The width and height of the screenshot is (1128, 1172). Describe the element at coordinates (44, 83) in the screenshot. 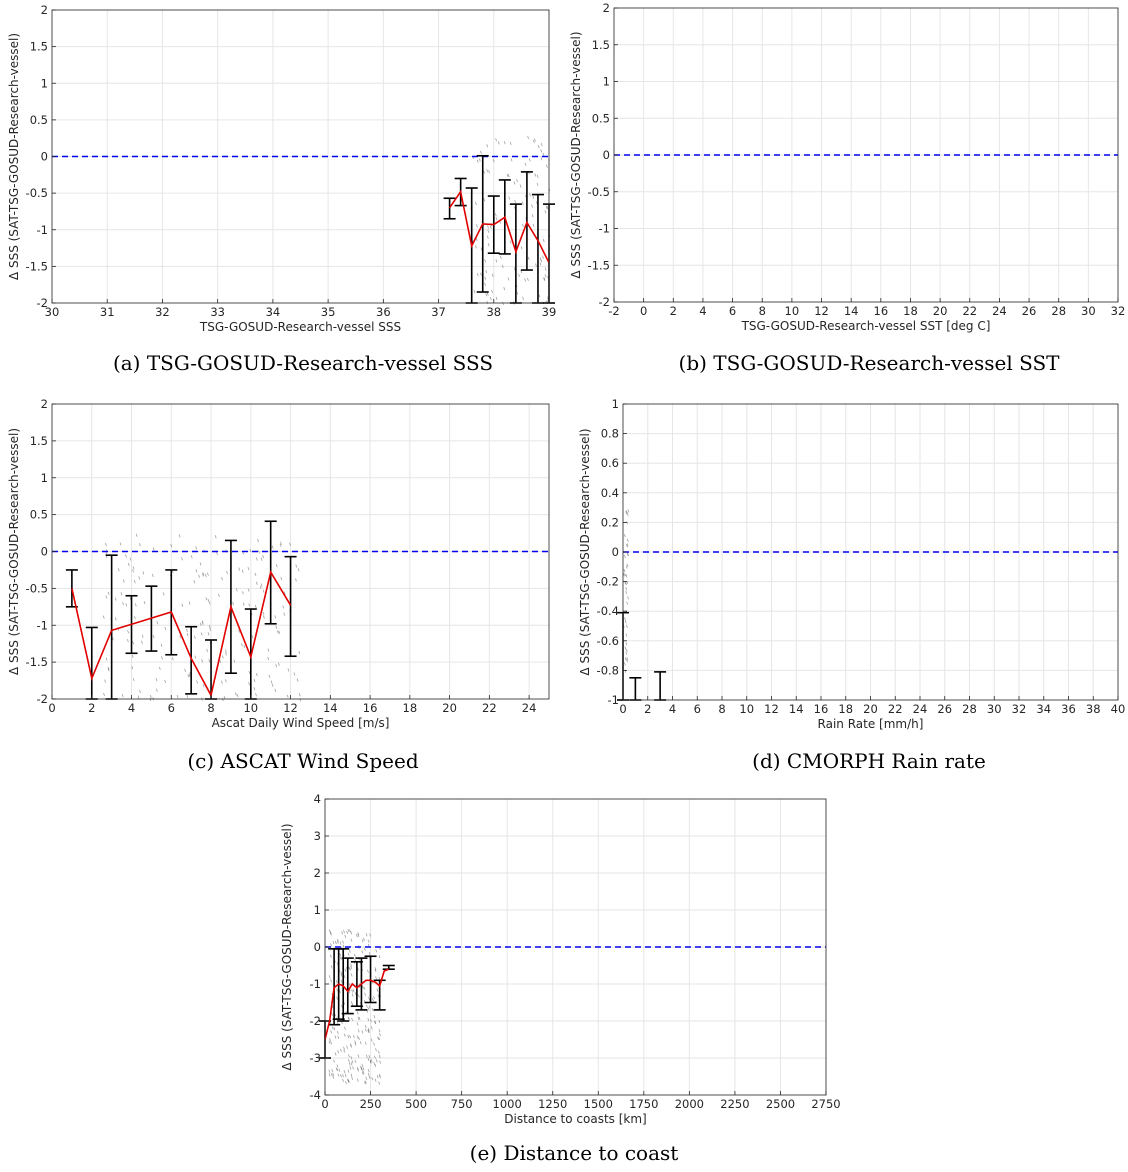

I see `y-tick-label: 1` at that location.